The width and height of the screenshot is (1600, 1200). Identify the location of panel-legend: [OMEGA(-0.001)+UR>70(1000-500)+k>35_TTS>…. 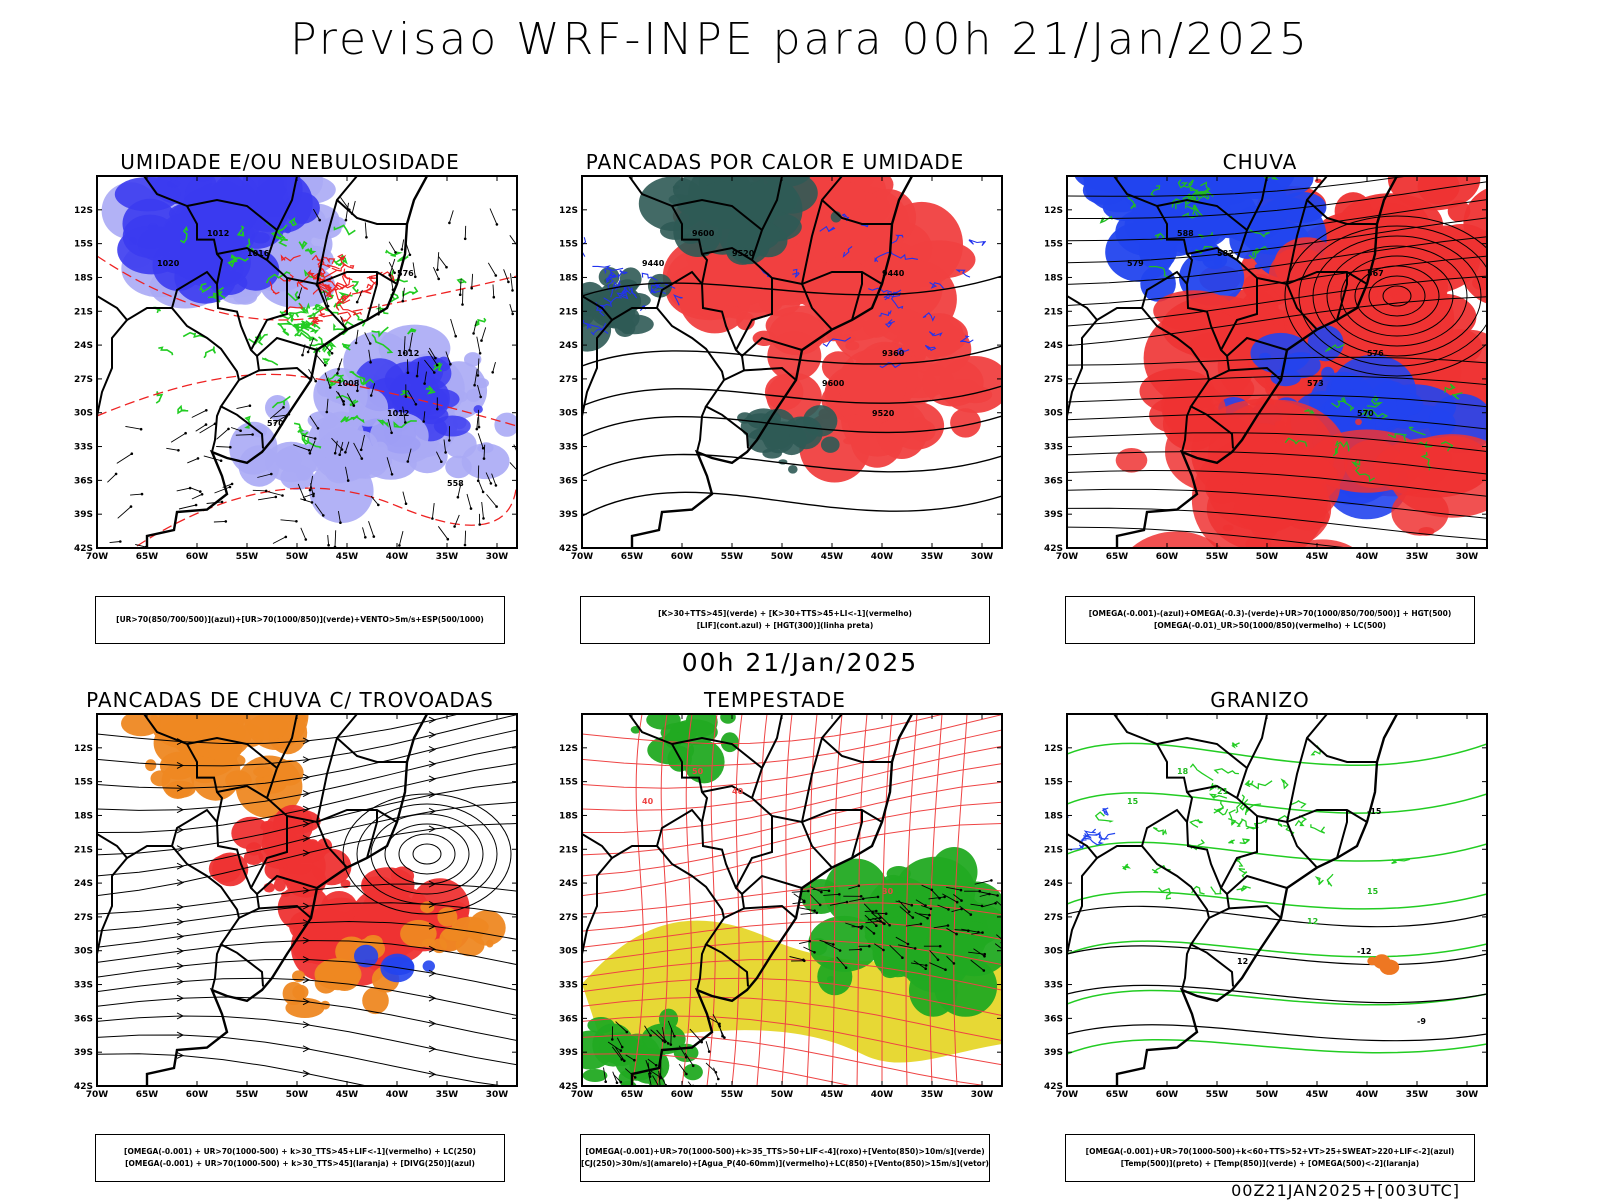
(785, 1158).